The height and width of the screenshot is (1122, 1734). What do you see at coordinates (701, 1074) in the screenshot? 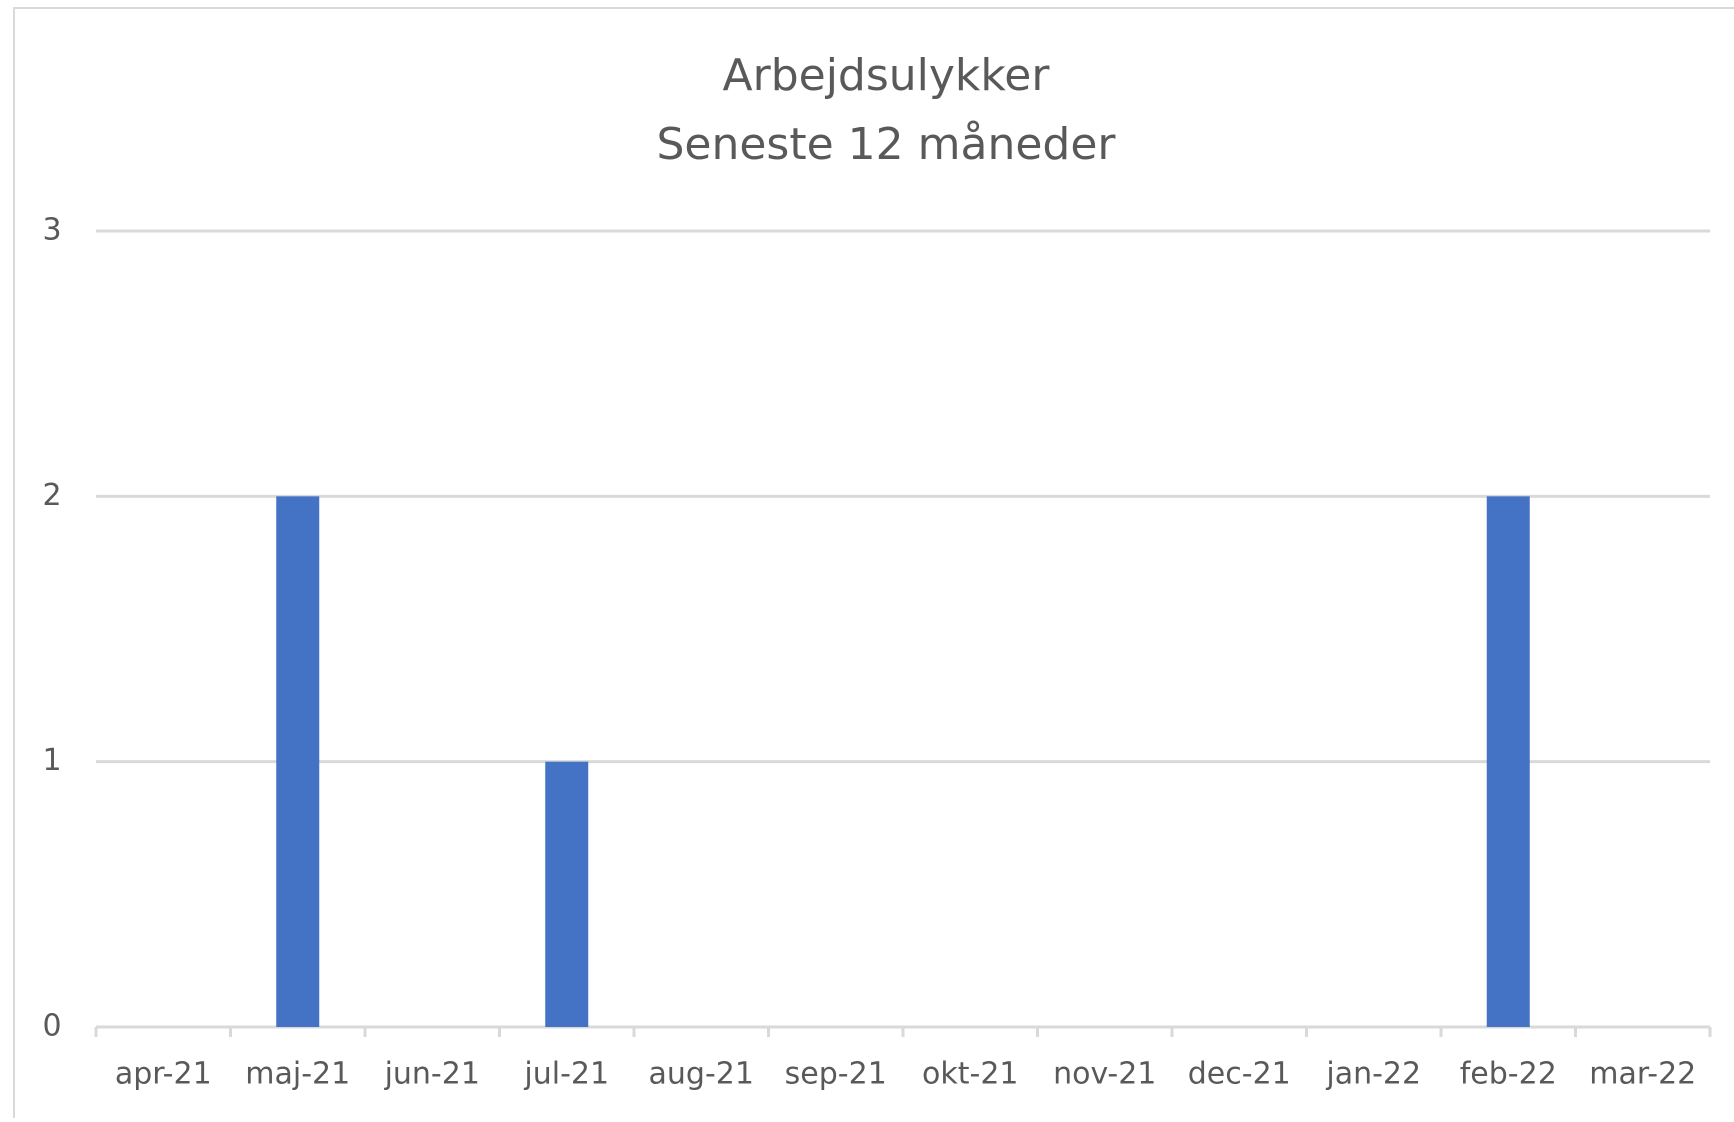
I see `x-tick-label: aug-21` at bounding box center [701, 1074].